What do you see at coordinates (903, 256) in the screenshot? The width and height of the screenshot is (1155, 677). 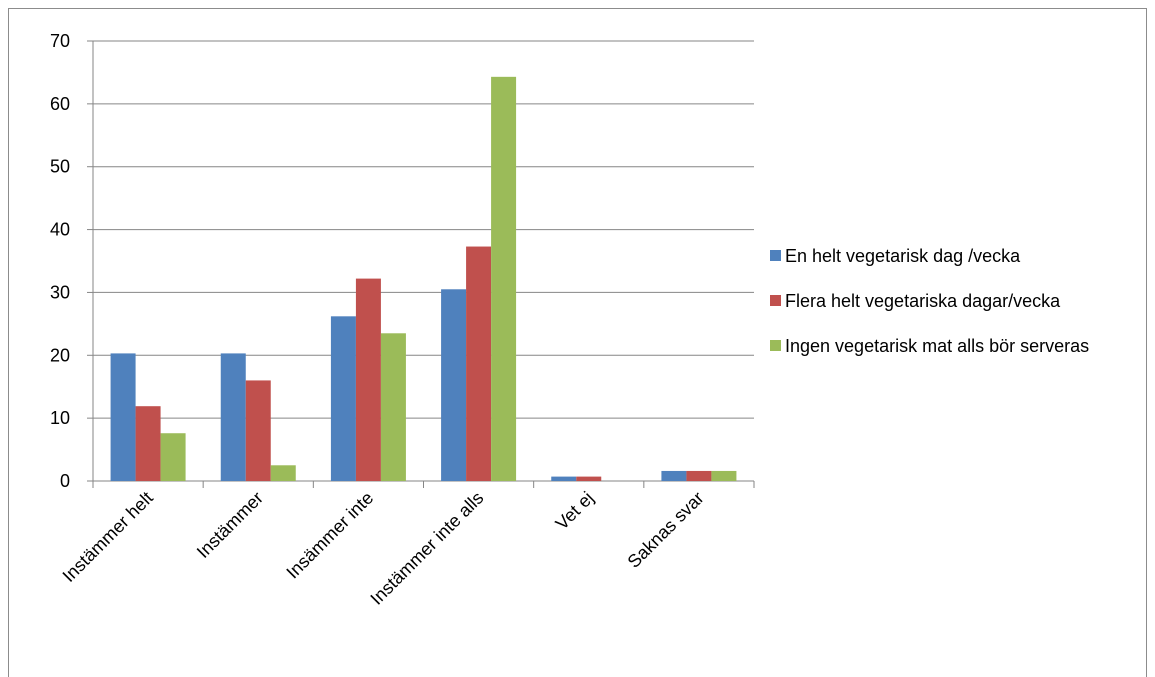 I see `legend-label: En helt vegetarisk dag /vecka` at bounding box center [903, 256].